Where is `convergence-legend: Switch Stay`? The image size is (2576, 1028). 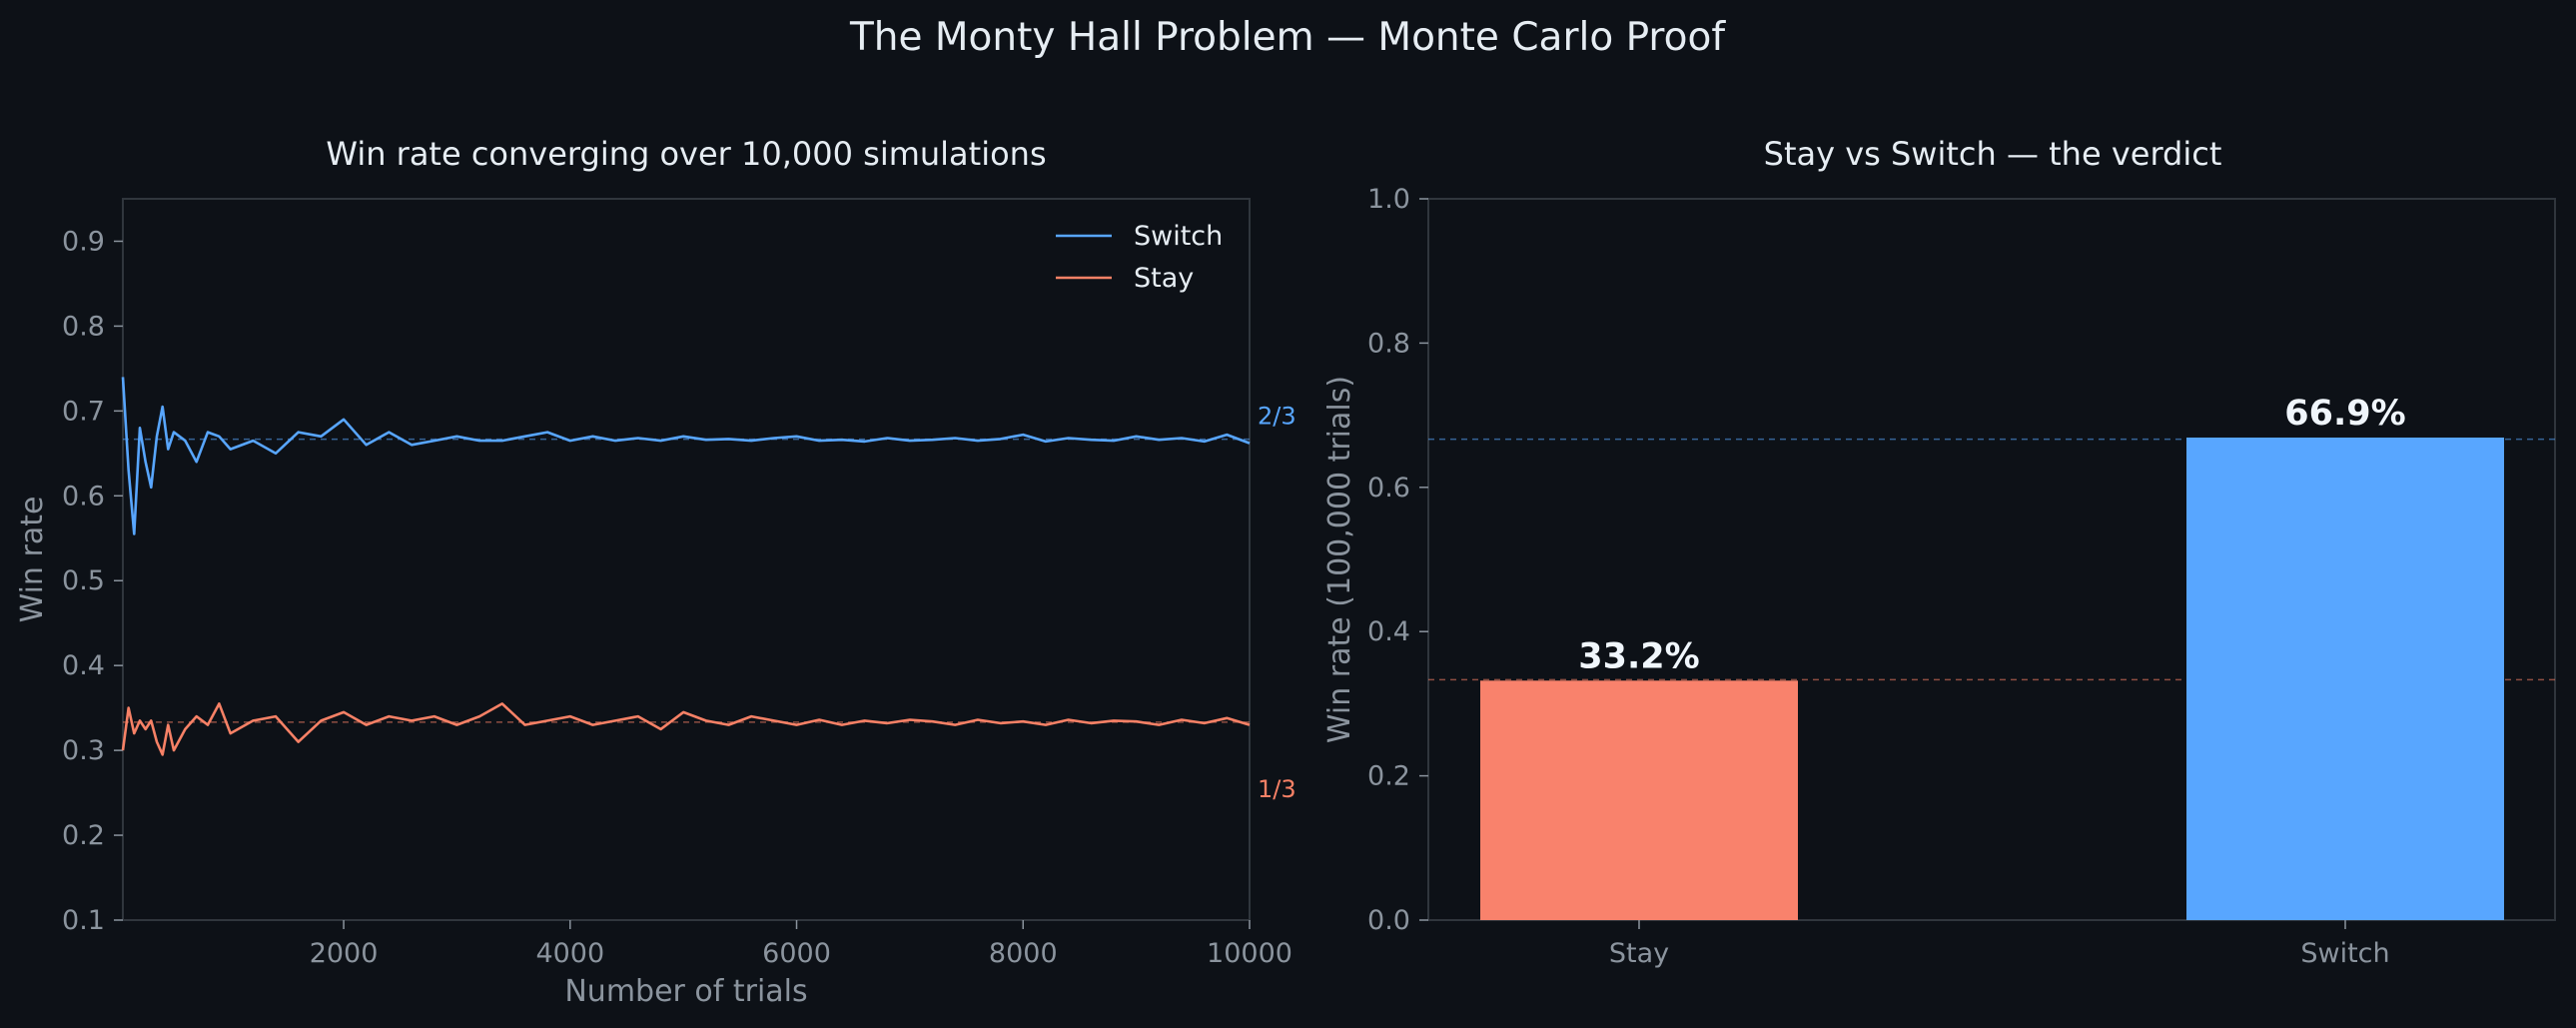 convergence-legend: Switch Stay is located at coordinates (1140, 257).